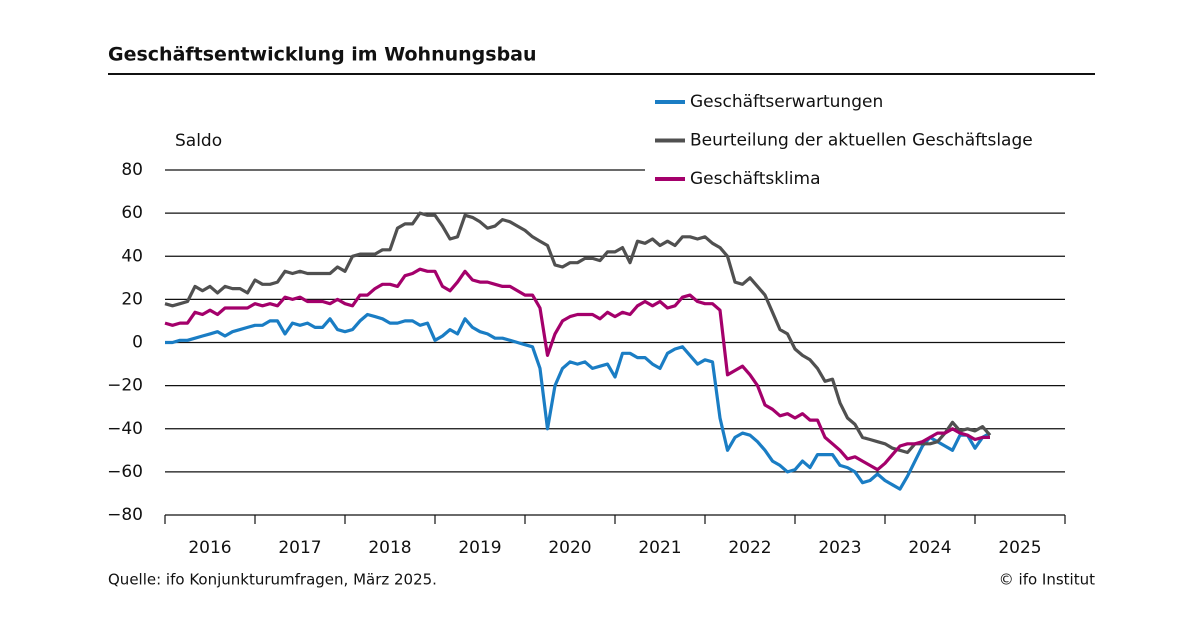 This screenshot has width=1200, height=630. Describe the element at coordinates (659, 548) in the screenshot. I see `x-tick-label: 2021` at that location.